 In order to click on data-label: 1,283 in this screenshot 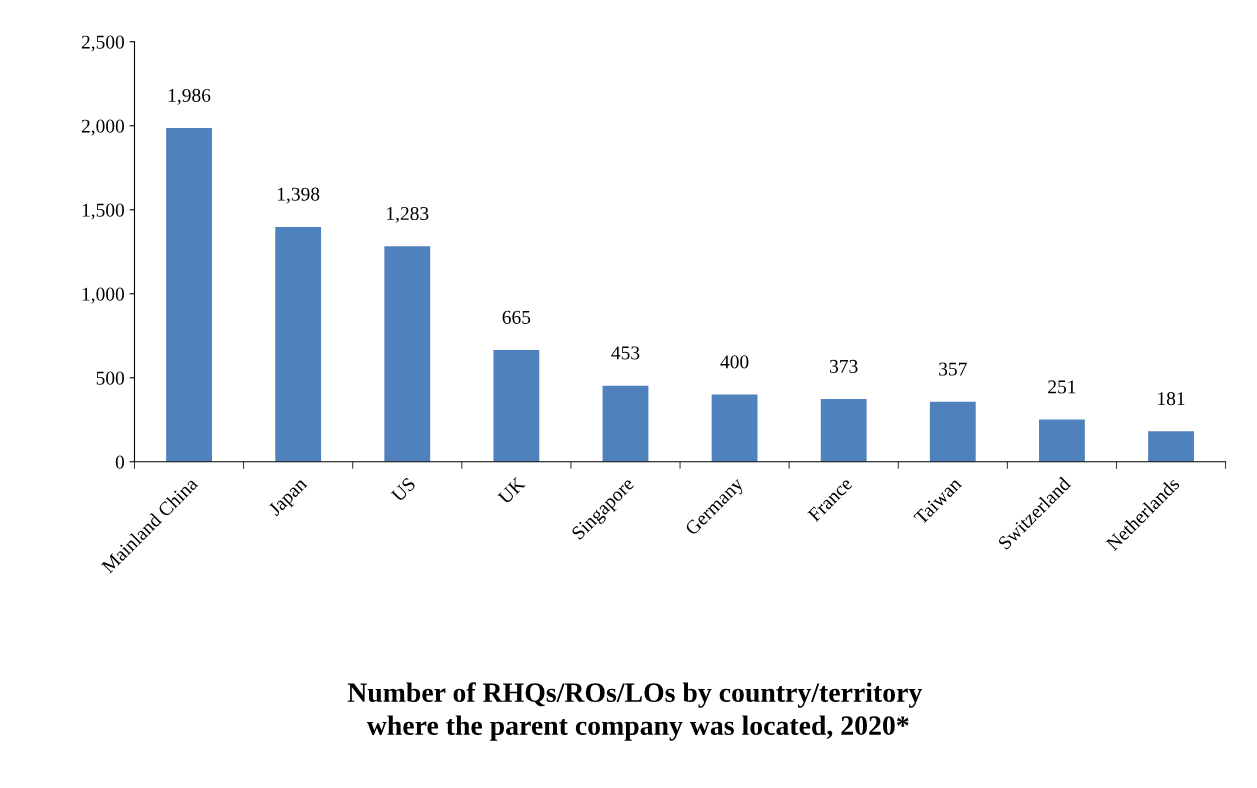, I will do `click(408, 214)`.